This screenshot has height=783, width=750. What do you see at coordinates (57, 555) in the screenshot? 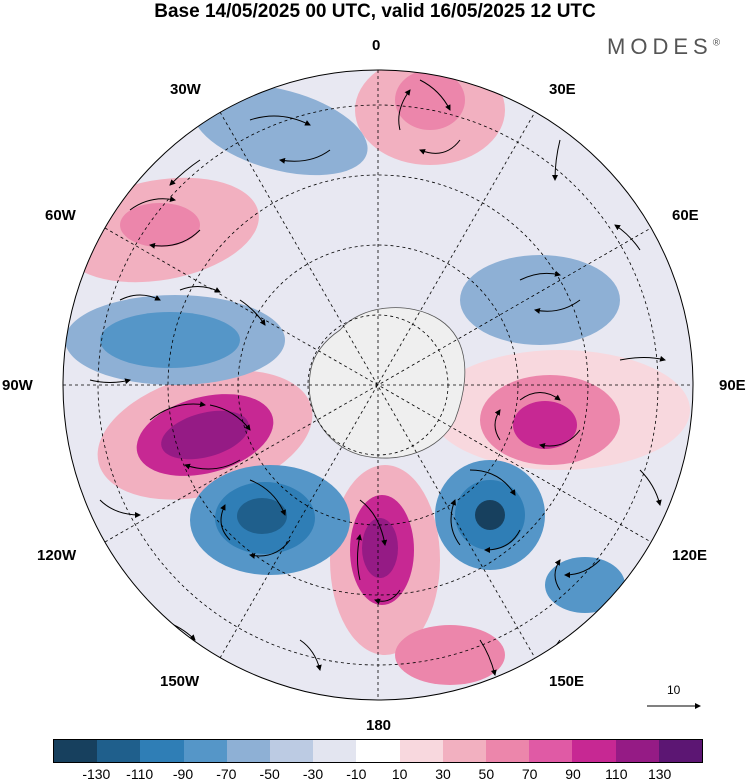
I see `lon-label-120w: 120W` at bounding box center [57, 555].